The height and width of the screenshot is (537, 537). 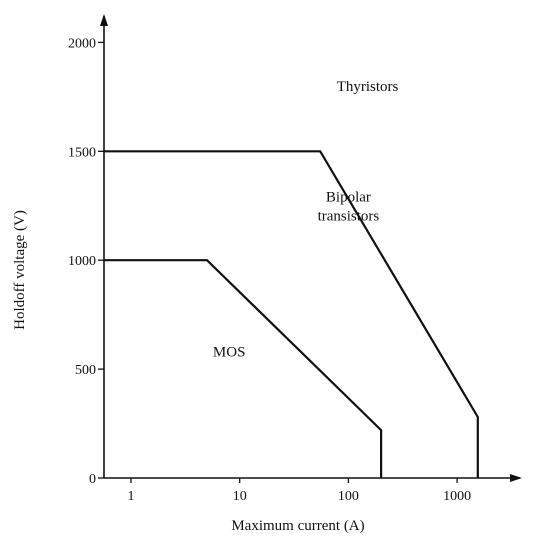 I want to click on y-axis-arrow, so click(x=104, y=20).